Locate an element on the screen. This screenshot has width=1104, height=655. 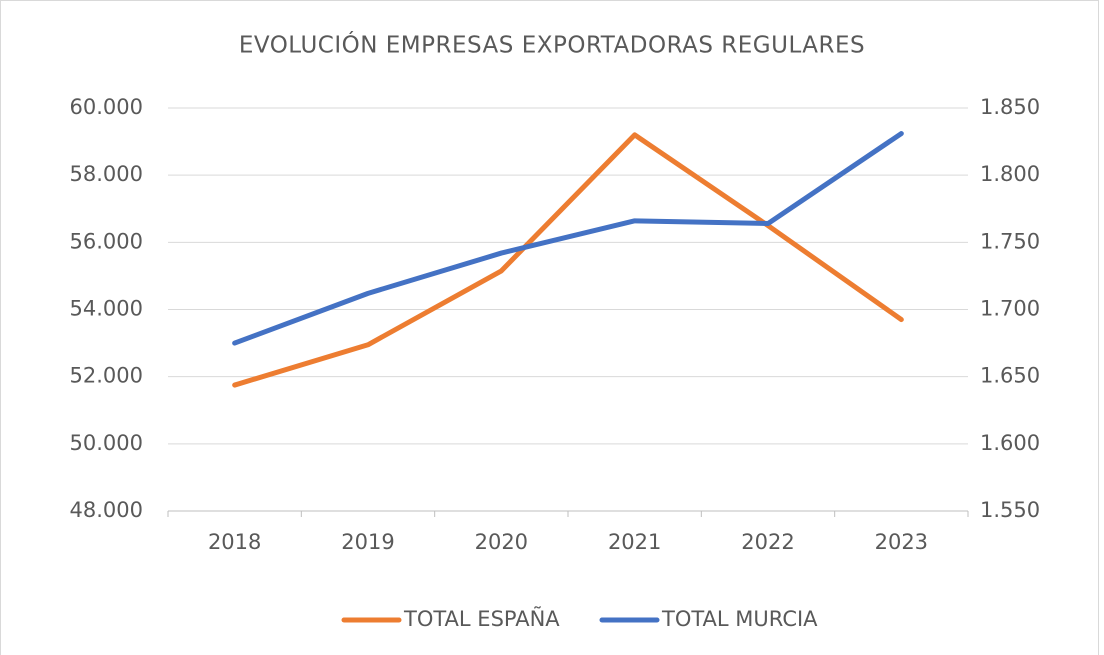
y-tick-label: 54.000 is located at coordinates (106, 309).